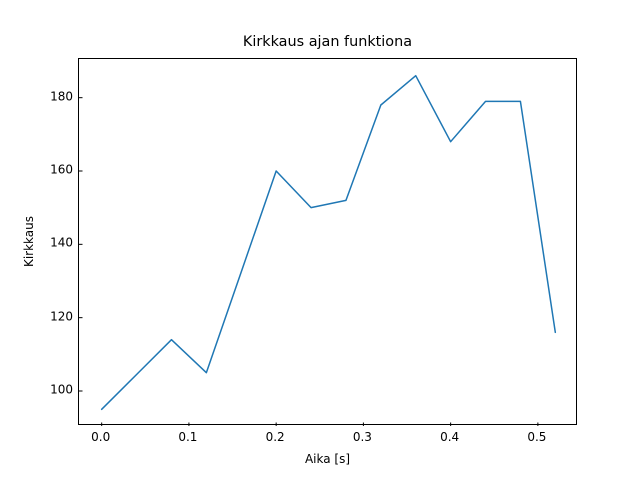 The width and height of the screenshot is (640, 480). What do you see at coordinates (275, 437) in the screenshot?
I see `x-tick-label: 0.2` at bounding box center [275, 437].